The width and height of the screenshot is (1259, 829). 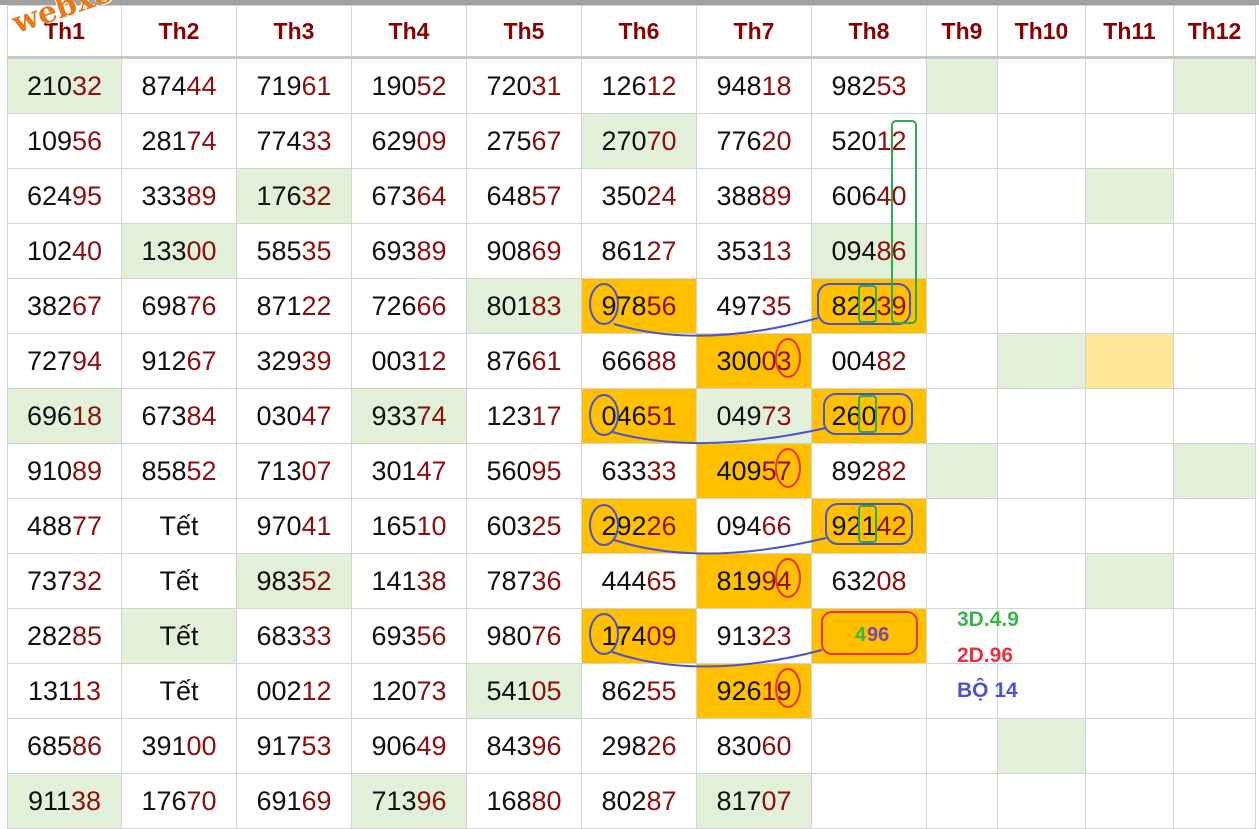 I want to click on result-cell: 91089, so click(x=64, y=471).